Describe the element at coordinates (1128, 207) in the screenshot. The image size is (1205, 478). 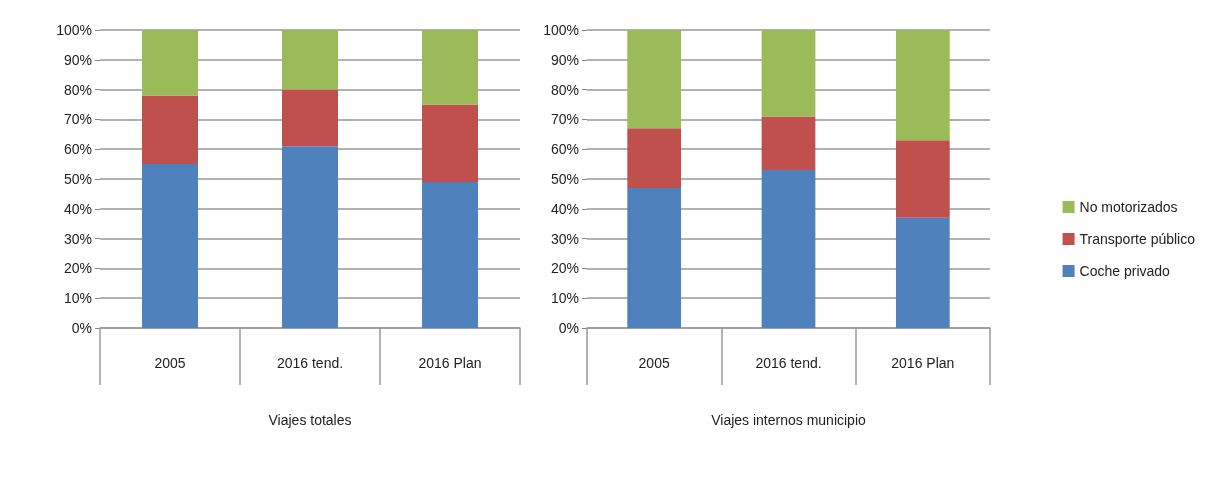
I see `legend-label: No motorizados` at that location.